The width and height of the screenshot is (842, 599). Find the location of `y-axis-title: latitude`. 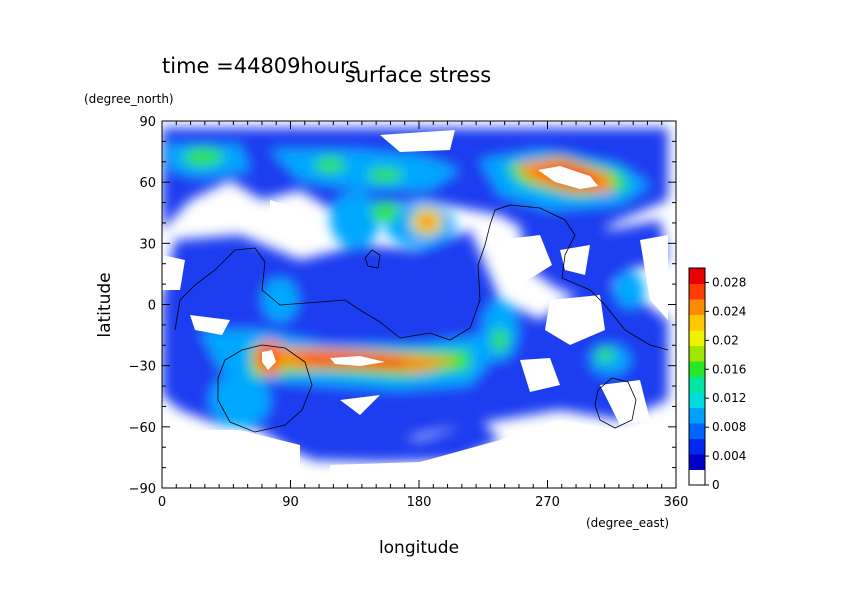

y-axis-title: latitude is located at coordinates (105, 304).